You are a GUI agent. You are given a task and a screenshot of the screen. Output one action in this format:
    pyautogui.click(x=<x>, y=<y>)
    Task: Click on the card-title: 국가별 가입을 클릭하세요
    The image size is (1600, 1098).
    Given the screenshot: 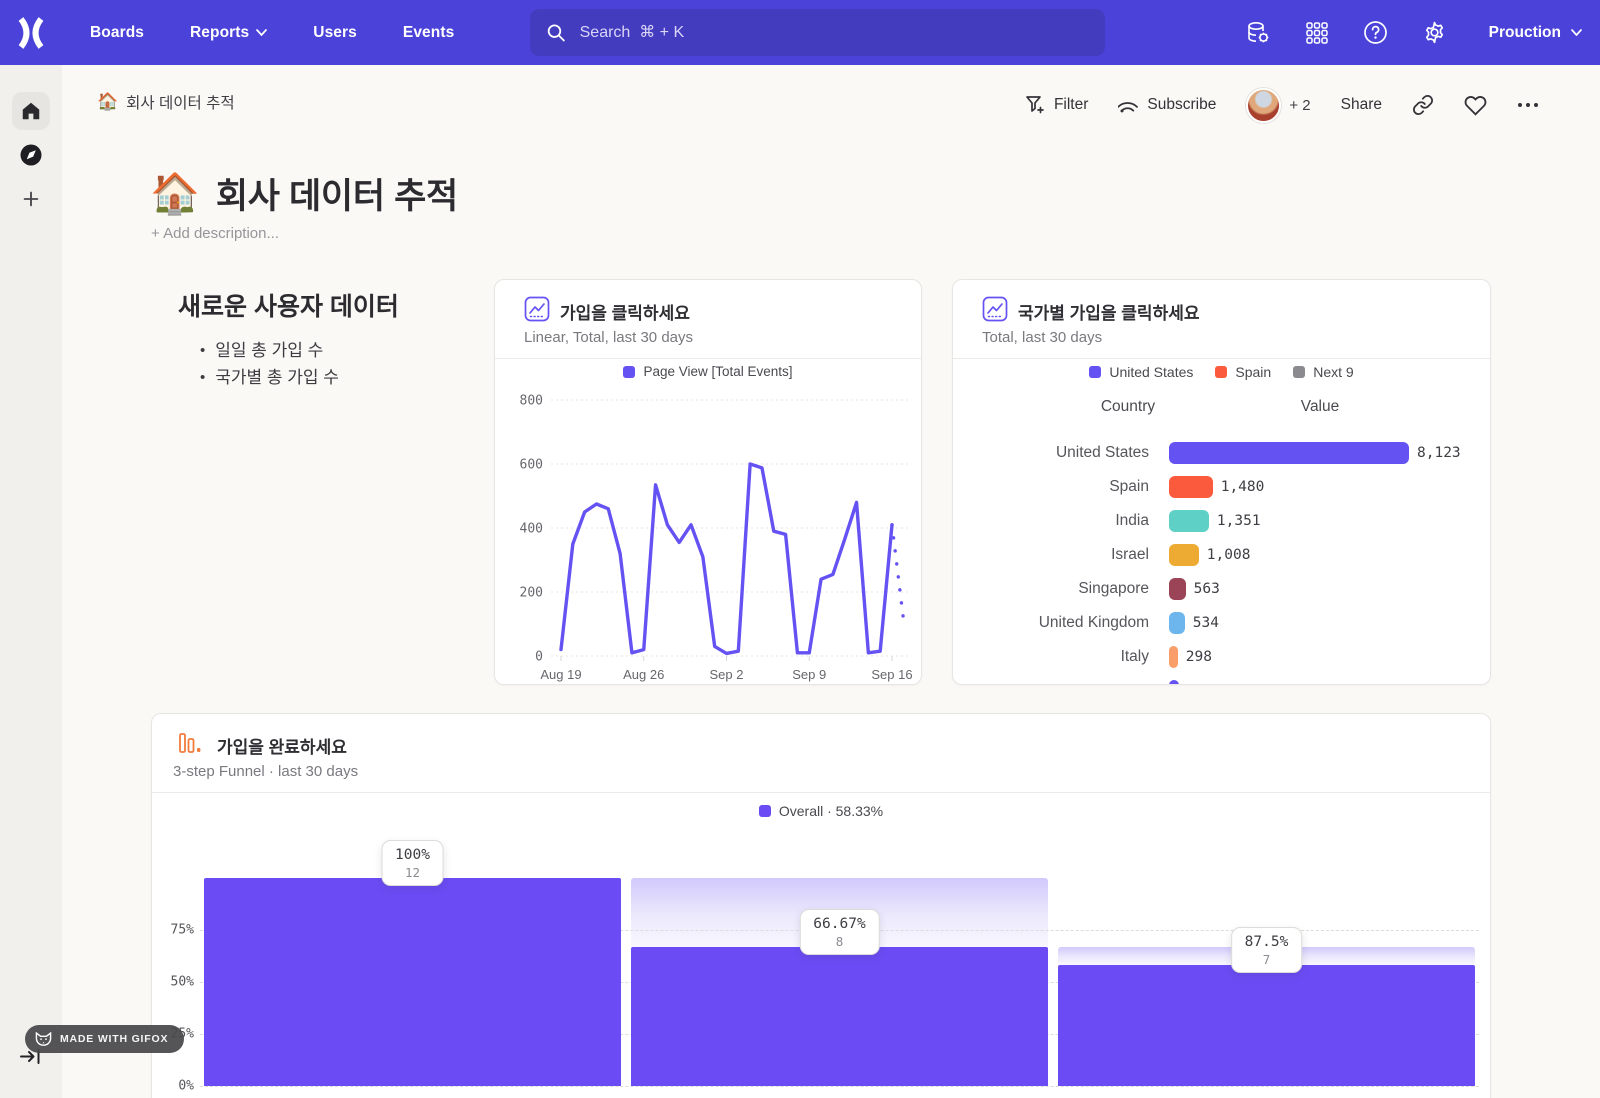 What is the action you would take?
    pyautogui.click(x=1109, y=313)
    